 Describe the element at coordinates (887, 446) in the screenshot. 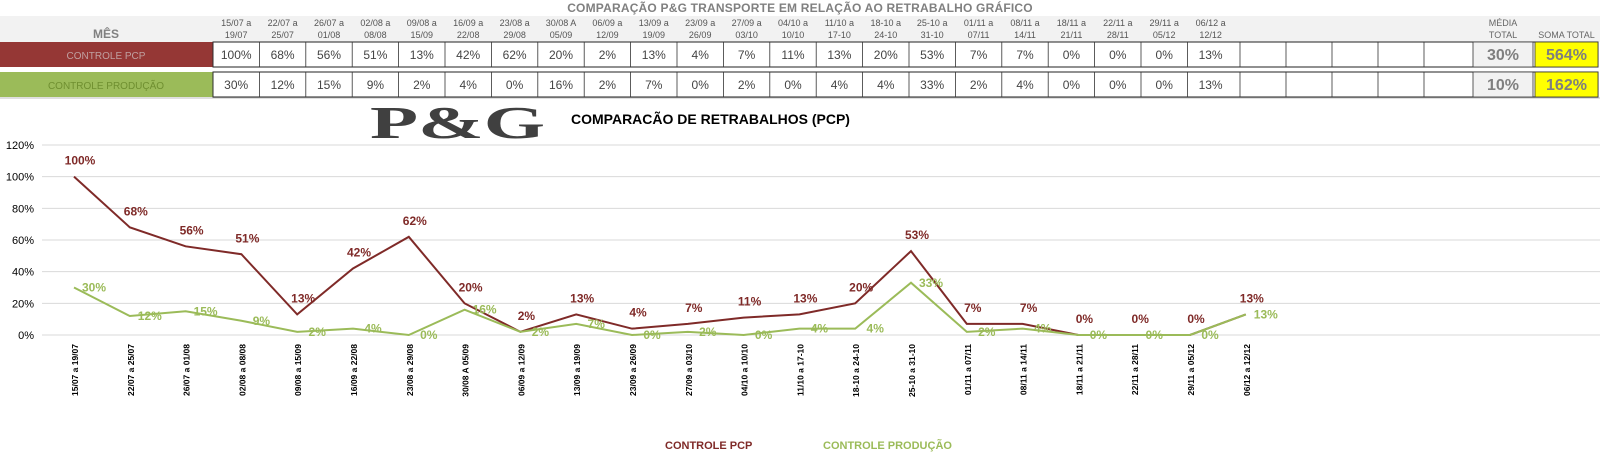

I see `legend-item-producao: CONTROLE PRODUÇÃO` at that location.